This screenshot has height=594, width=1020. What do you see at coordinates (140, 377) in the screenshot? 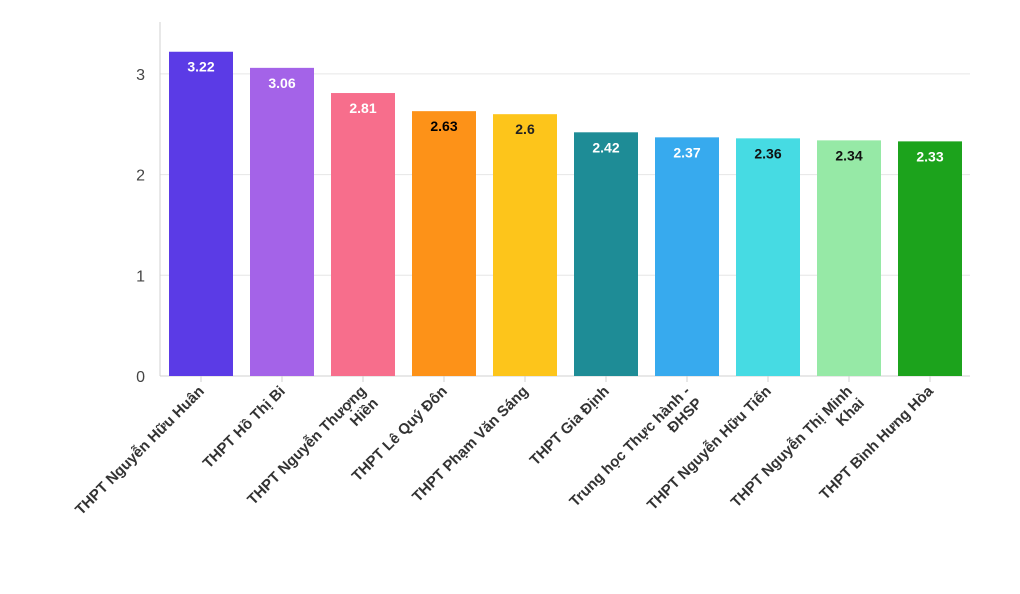
I see `y-tick-label: 0` at bounding box center [140, 377].